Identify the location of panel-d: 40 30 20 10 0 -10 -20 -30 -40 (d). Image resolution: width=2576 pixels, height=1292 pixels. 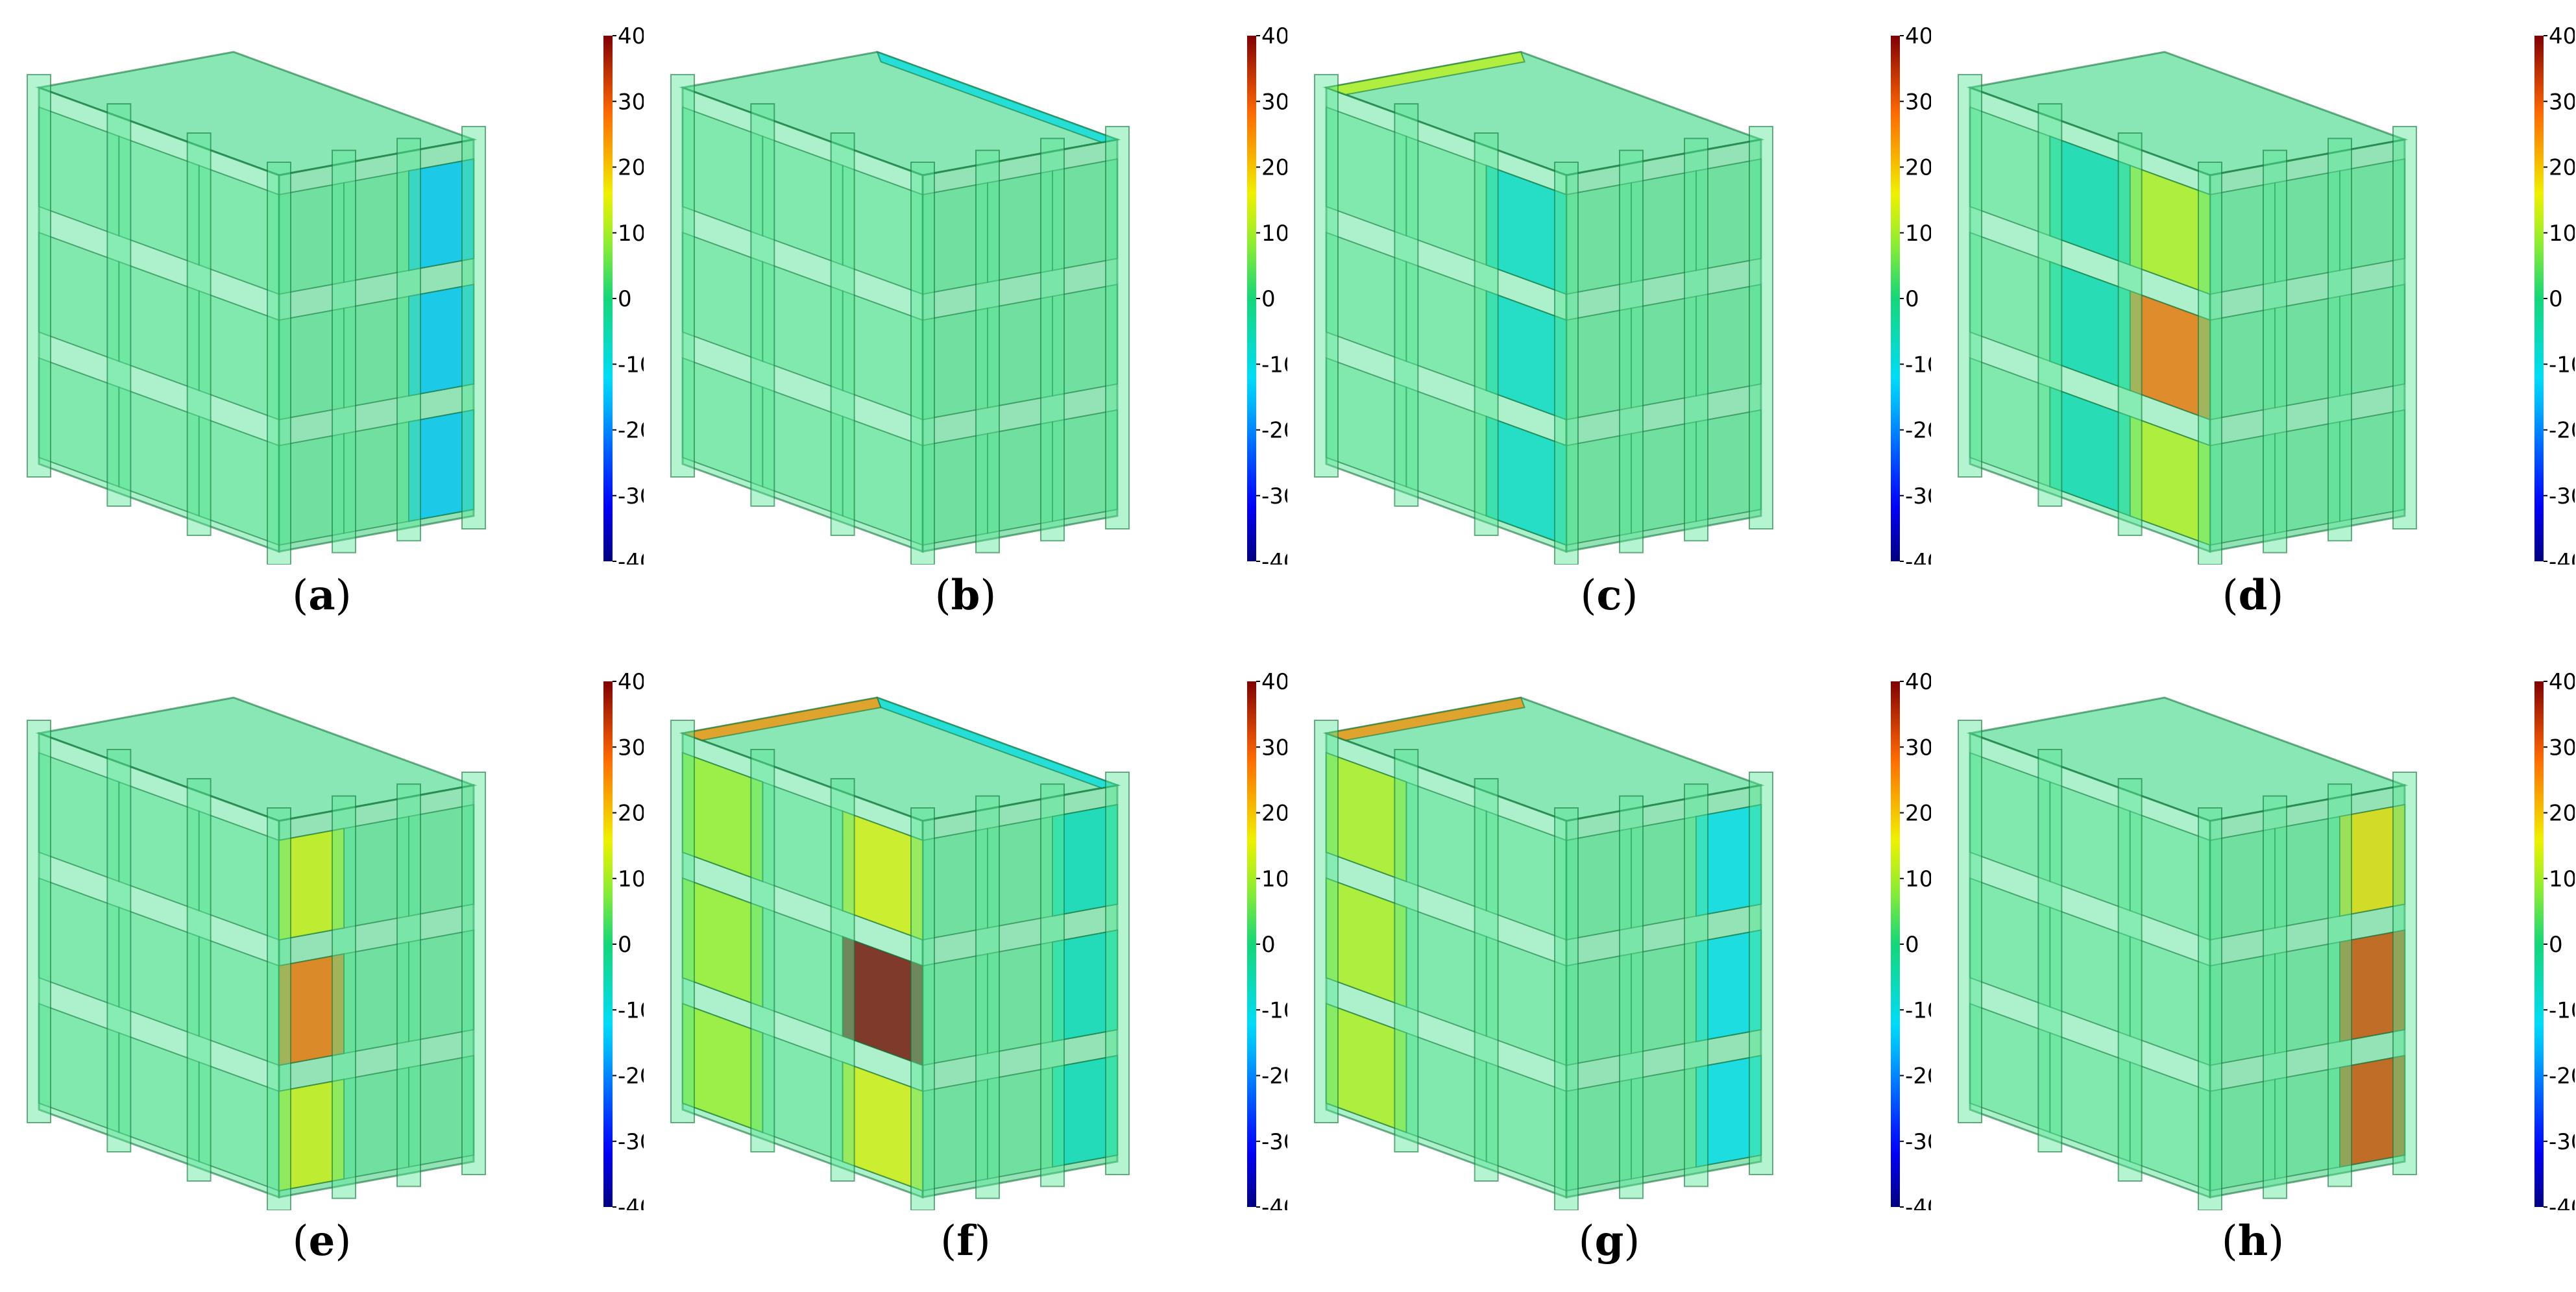
(2253, 323).